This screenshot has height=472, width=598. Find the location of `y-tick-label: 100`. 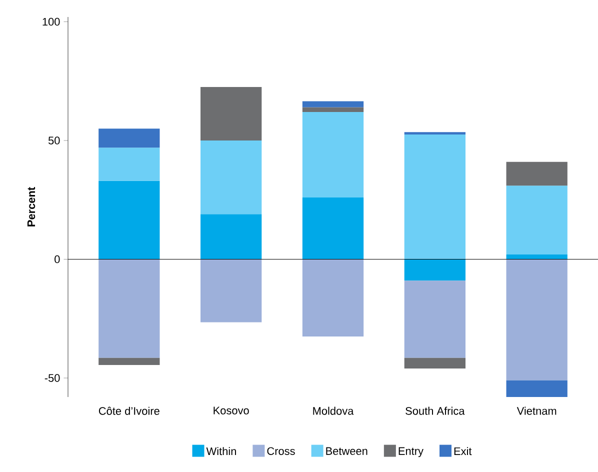

y-tick-label: 100 is located at coordinates (51, 22).